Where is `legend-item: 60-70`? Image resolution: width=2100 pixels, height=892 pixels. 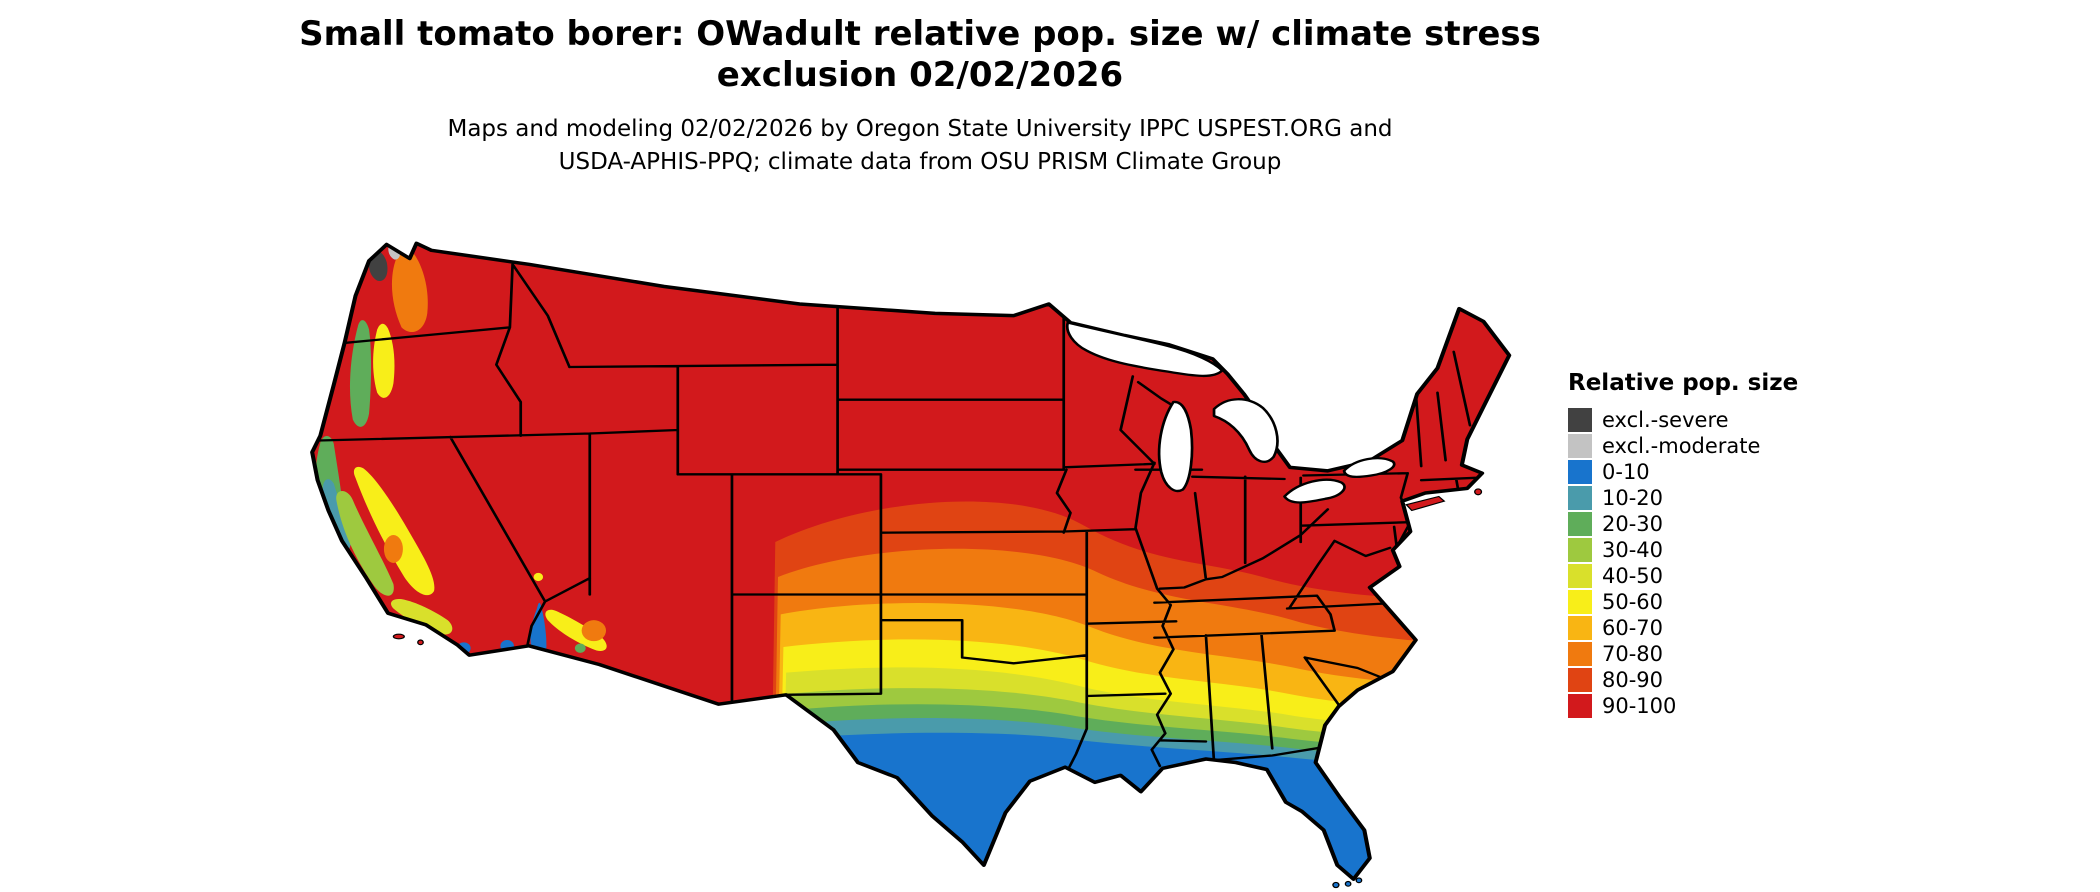
legend-item: 60-70 is located at coordinates (1683, 628).